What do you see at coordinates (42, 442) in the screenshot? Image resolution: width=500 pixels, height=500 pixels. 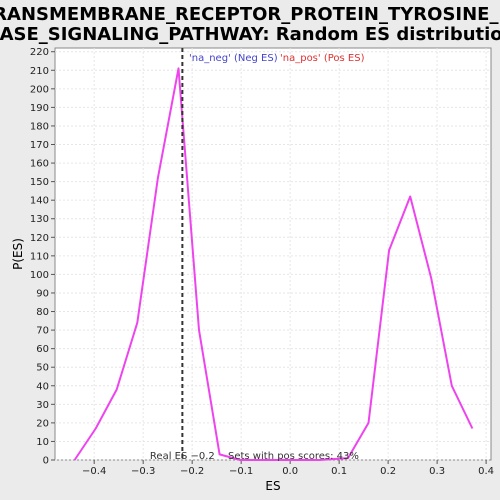 I see `y-tick-label: 10` at bounding box center [42, 442].